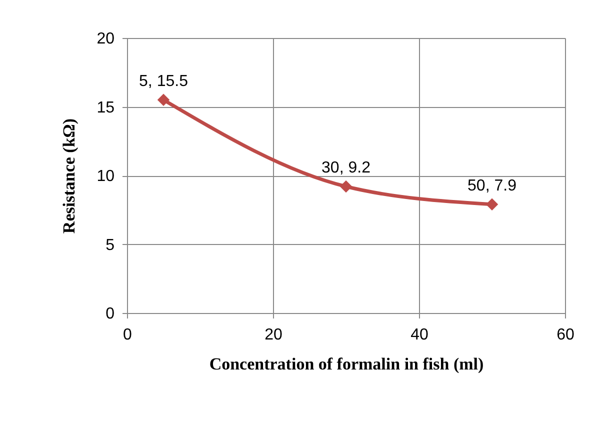 Image resolution: width=604 pixels, height=433 pixels. Describe the element at coordinates (105, 107) in the screenshot. I see `y-tick-label: 15` at that location.